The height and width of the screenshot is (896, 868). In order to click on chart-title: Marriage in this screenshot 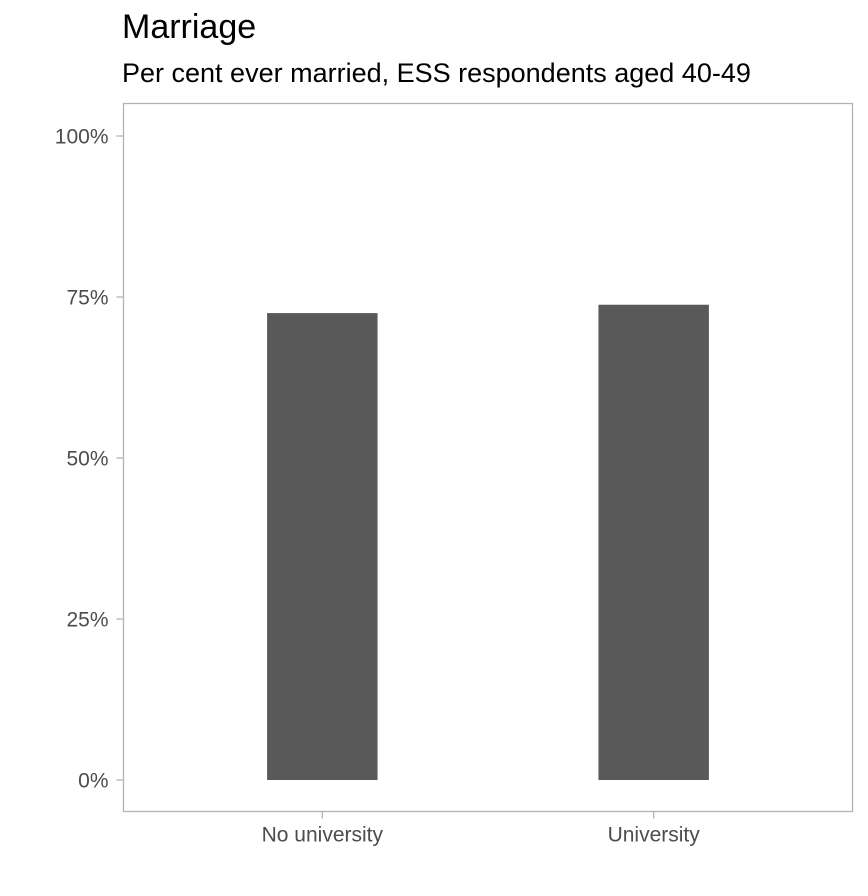, I will do `click(189, 27)`.